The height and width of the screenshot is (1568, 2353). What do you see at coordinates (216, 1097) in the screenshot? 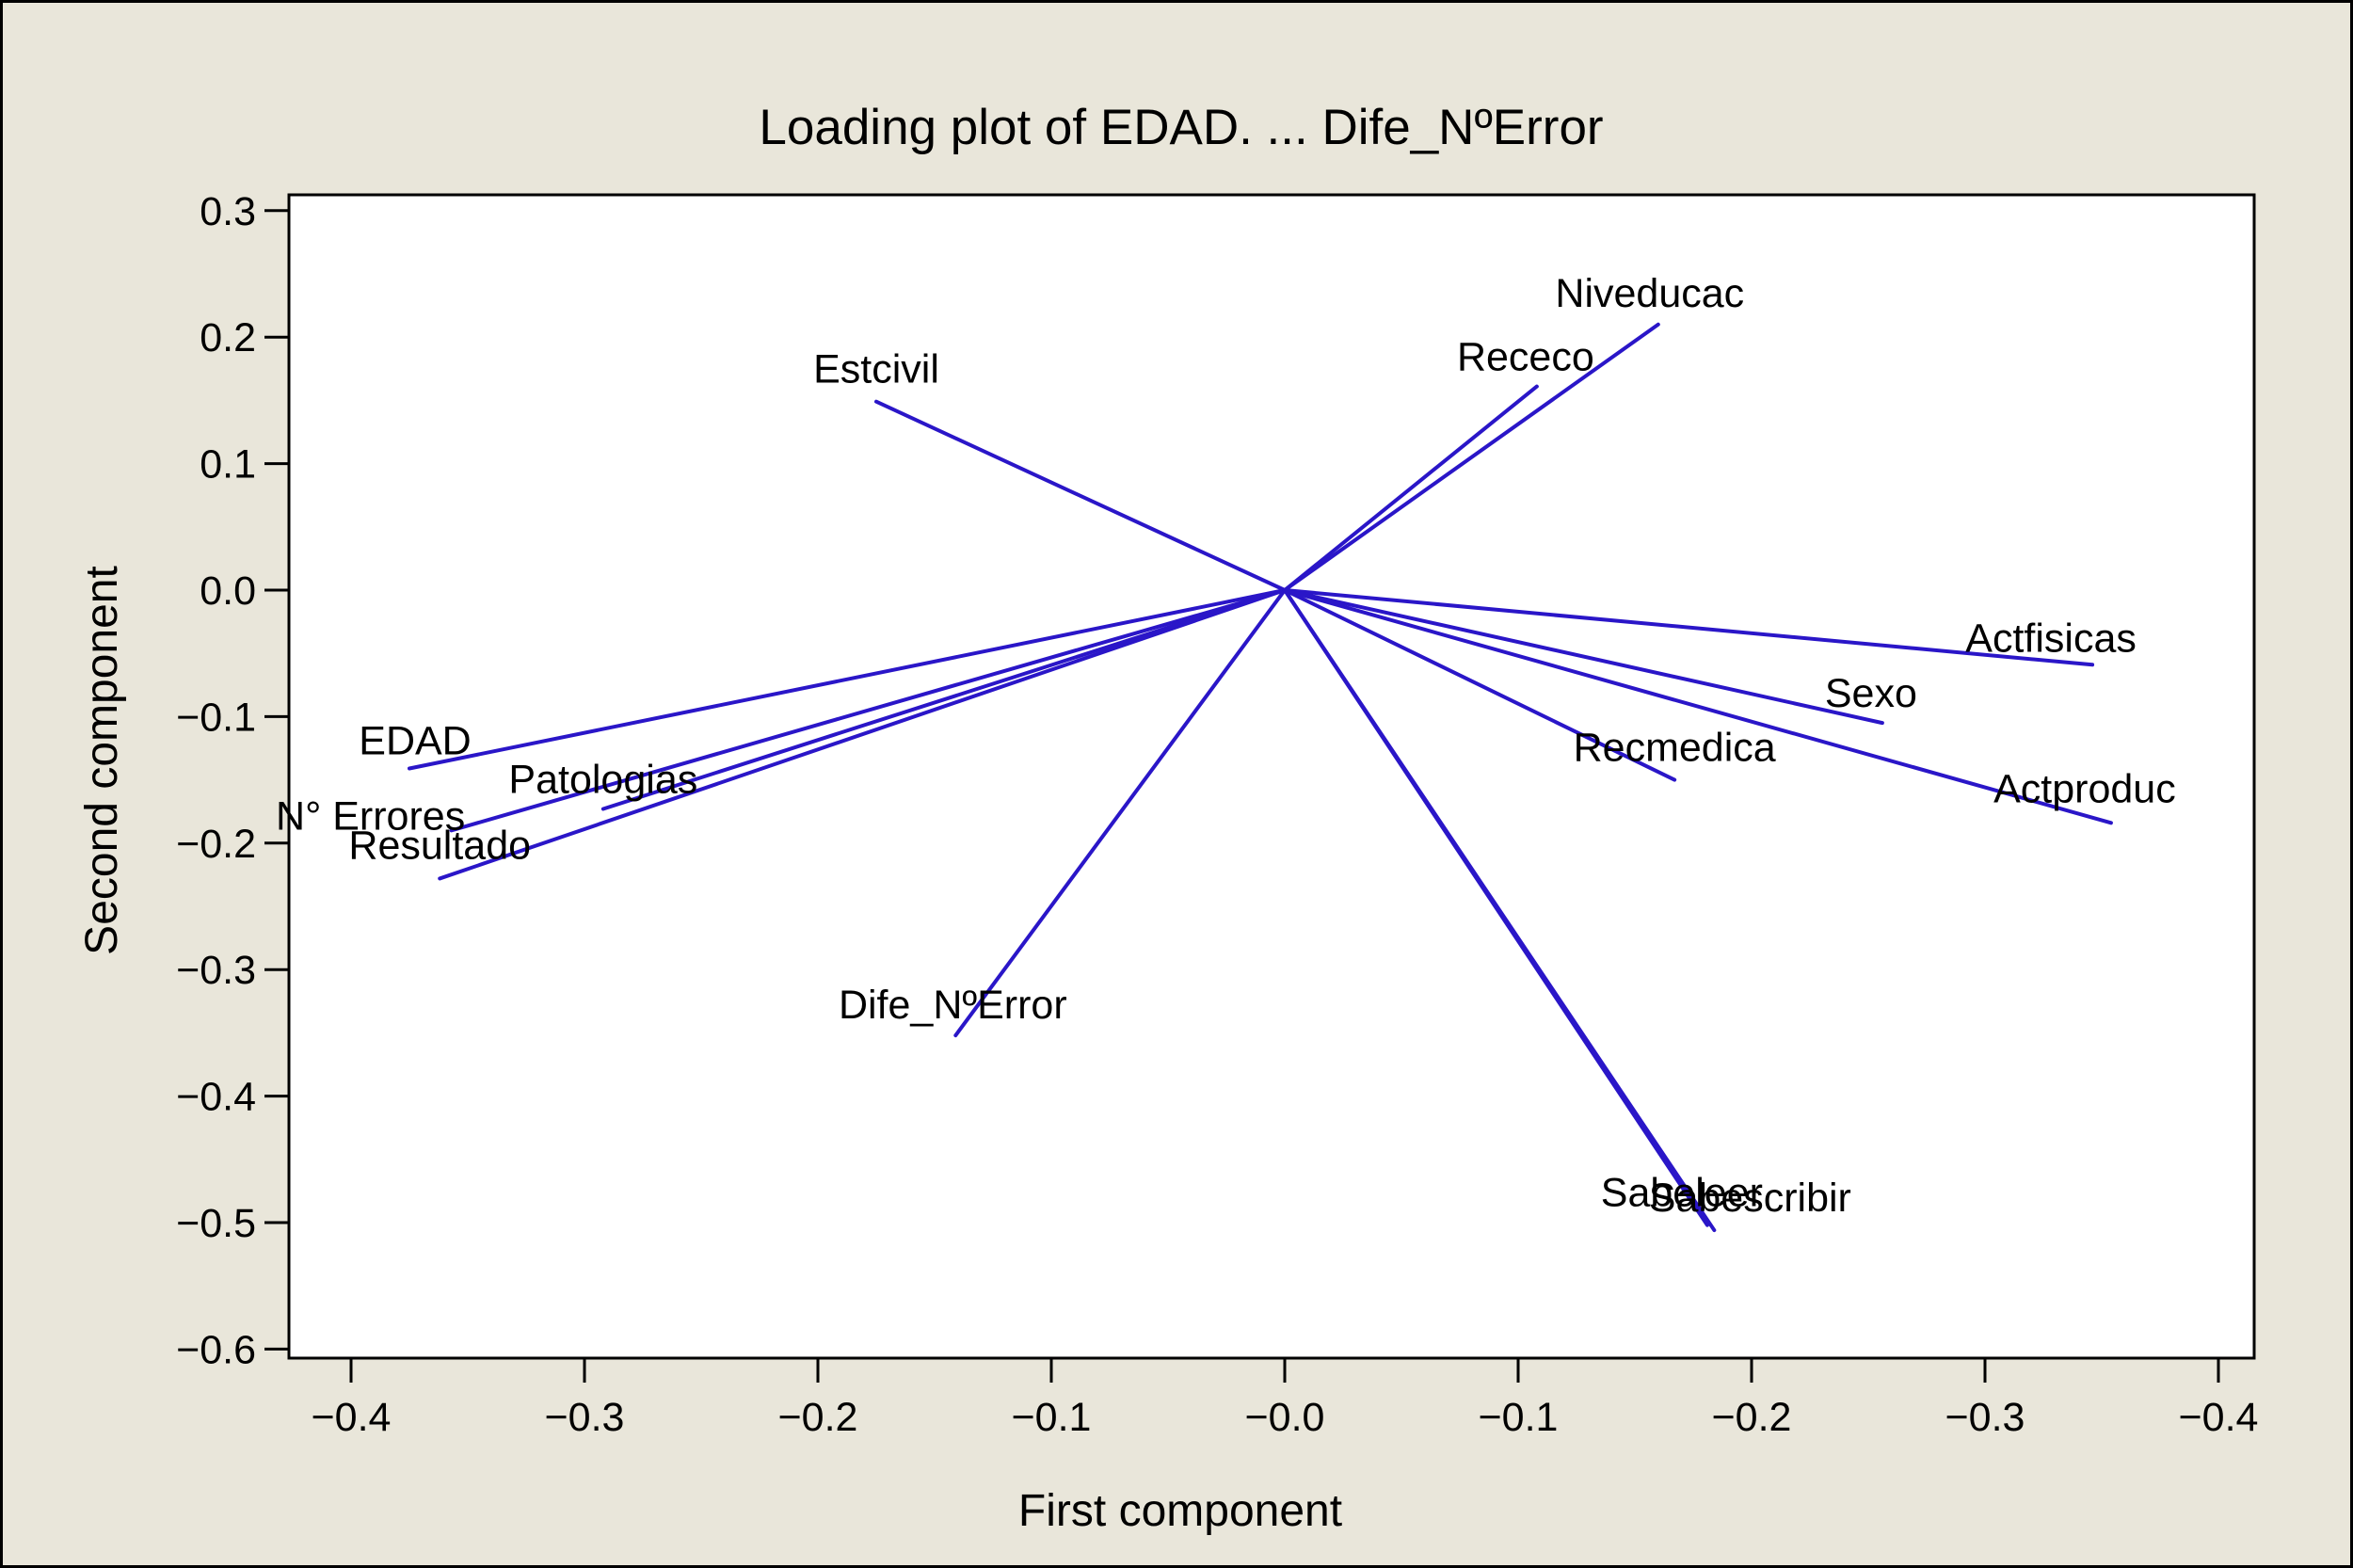
I see `y-tick-label: −0.4` at bounding box center [216, 1097].